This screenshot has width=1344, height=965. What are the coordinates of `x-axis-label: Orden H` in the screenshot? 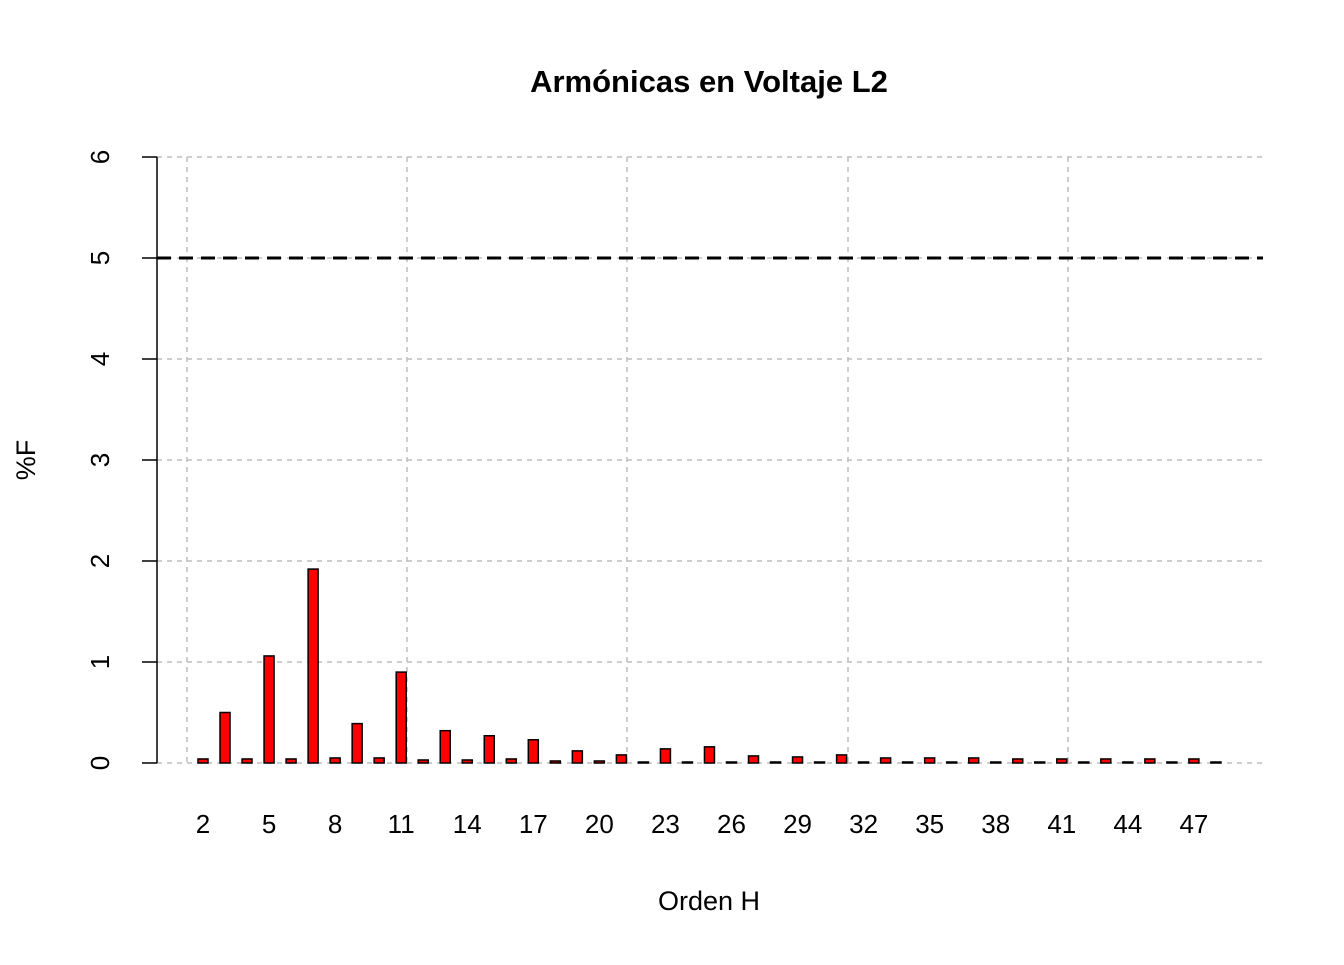 It's located at (709, 901).